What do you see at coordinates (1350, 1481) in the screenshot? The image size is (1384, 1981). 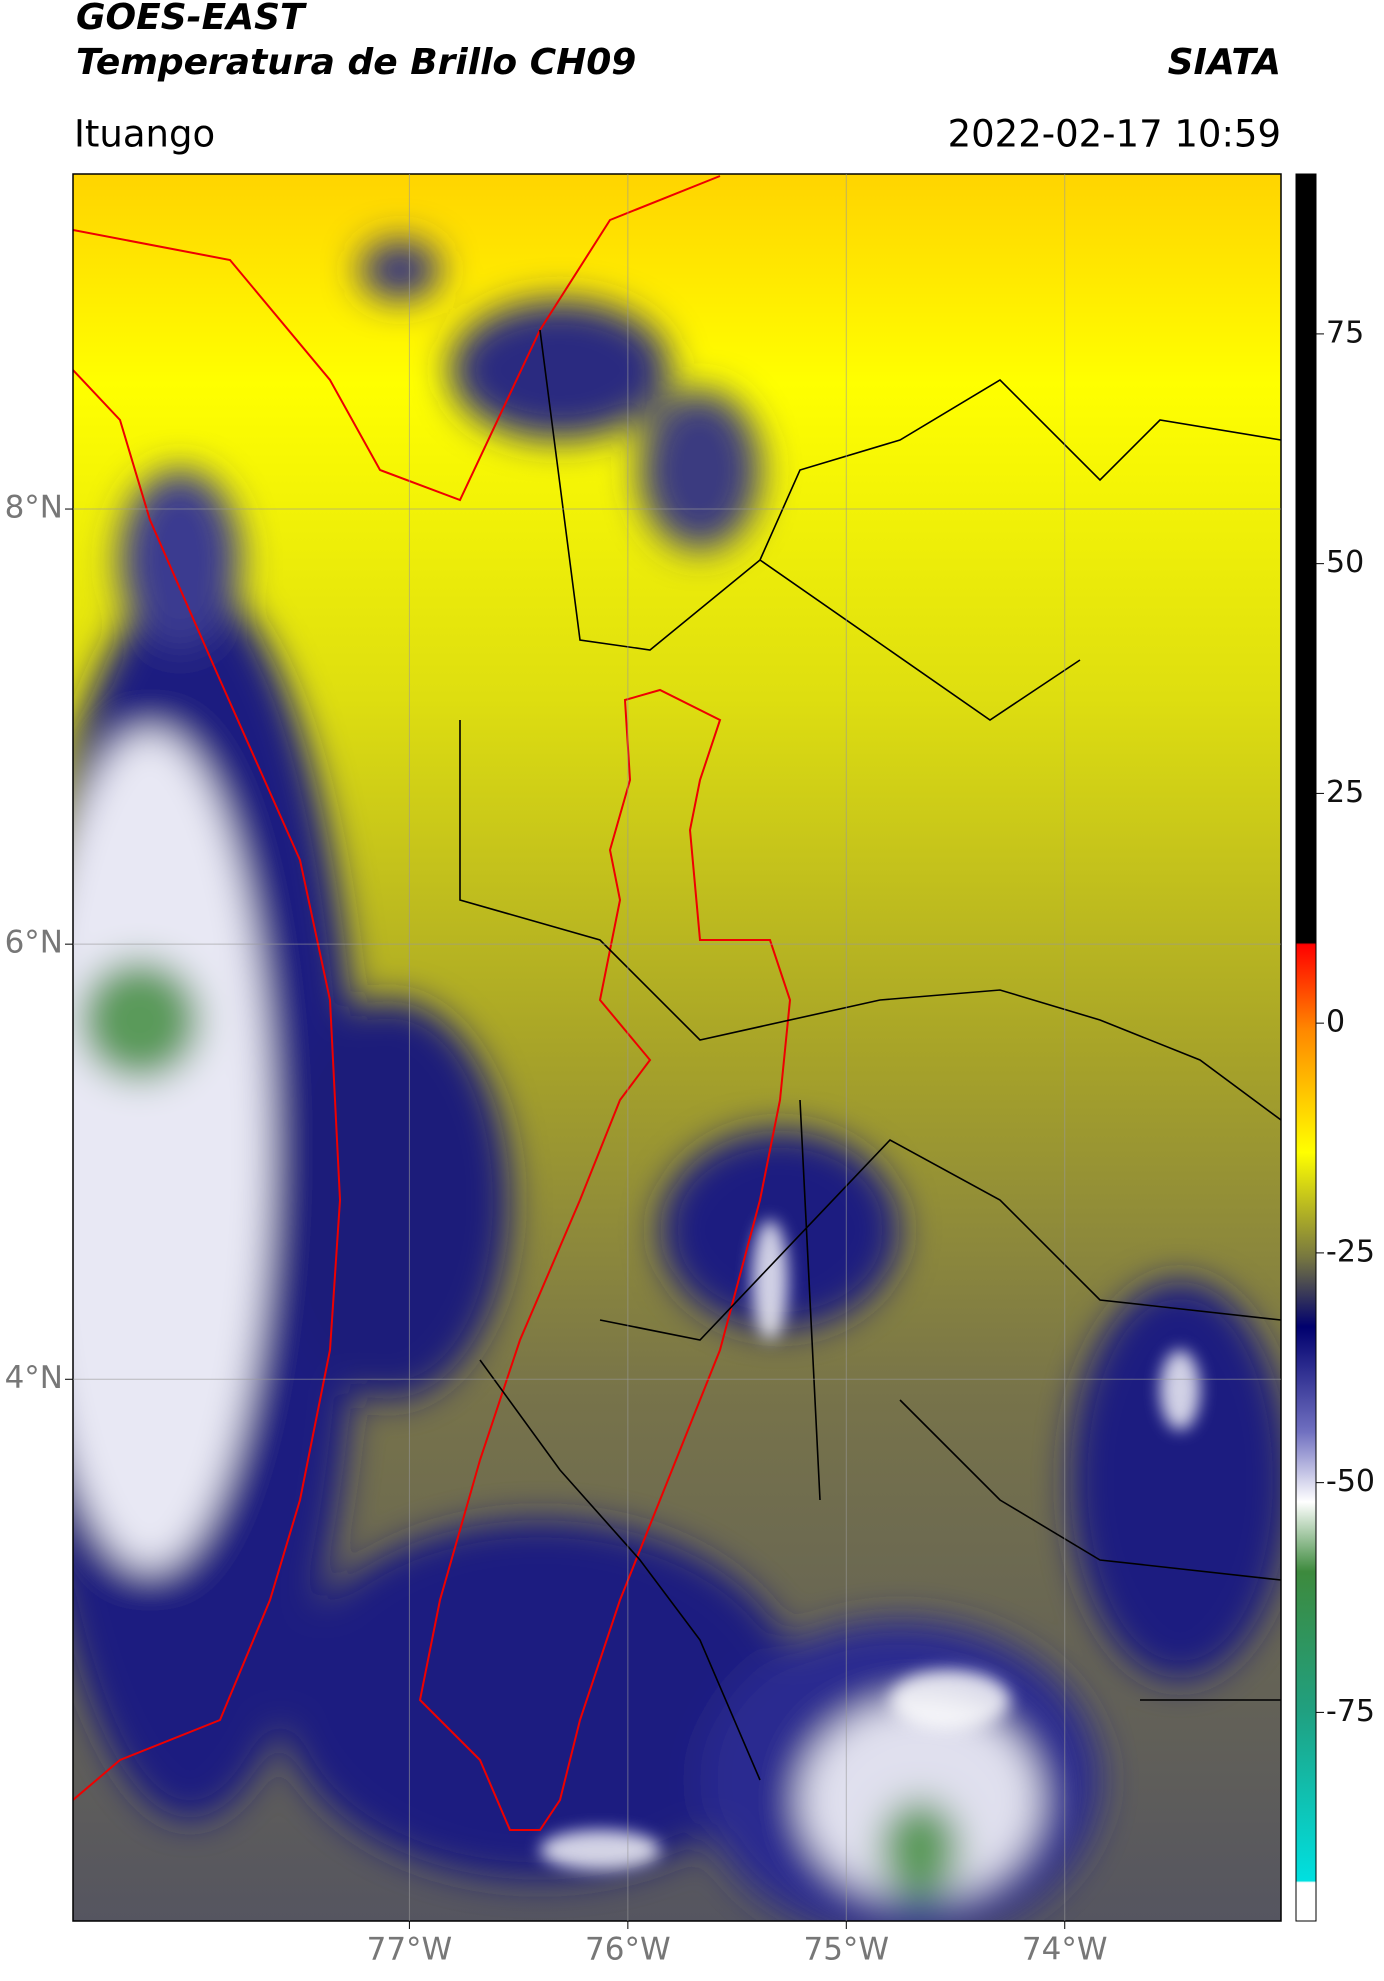 I see `colorbar-tick-label: -50` at bounding box center [1350, 1481].